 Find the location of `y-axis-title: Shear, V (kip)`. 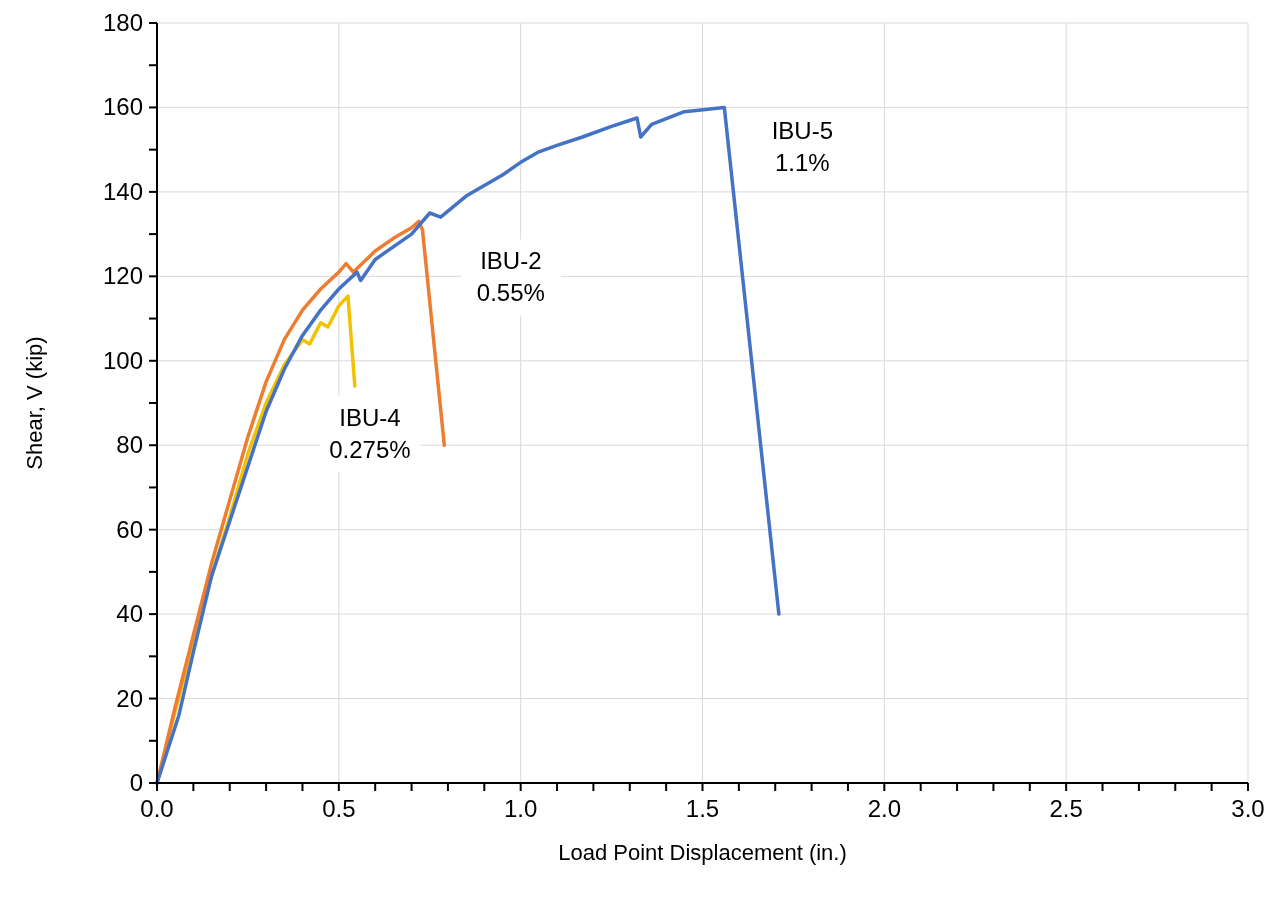

y-axis-title: Shear, V (kip) is located at coordinates (34, 403).